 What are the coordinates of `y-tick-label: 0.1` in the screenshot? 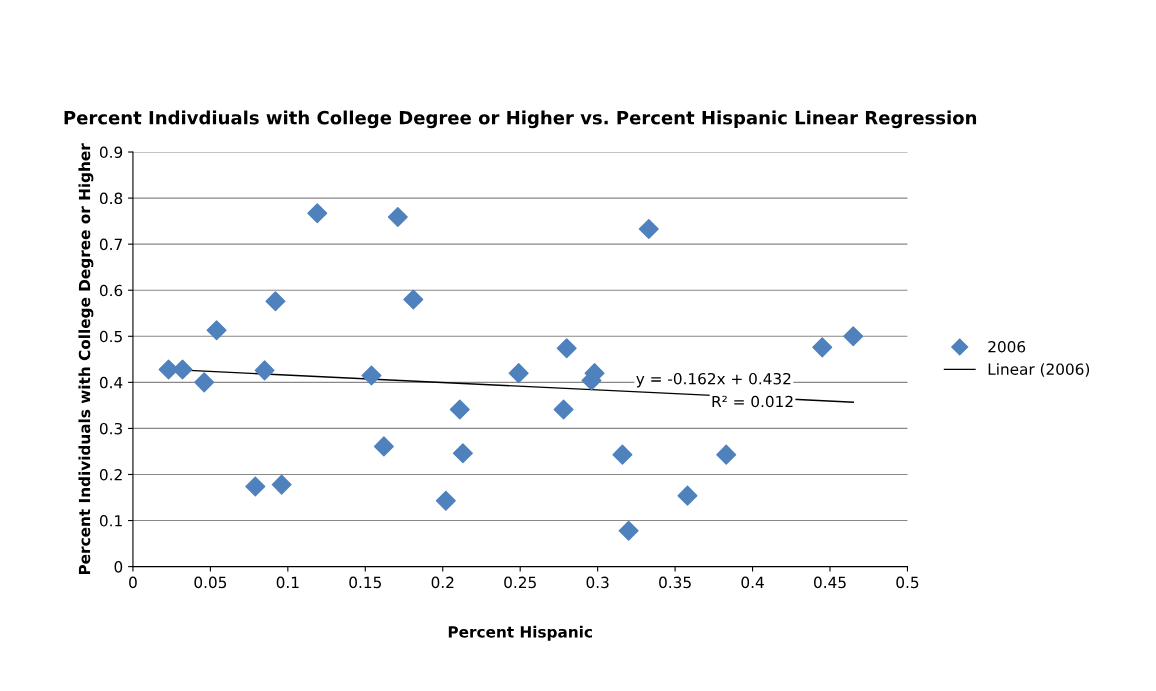 It's located at (110, 521).